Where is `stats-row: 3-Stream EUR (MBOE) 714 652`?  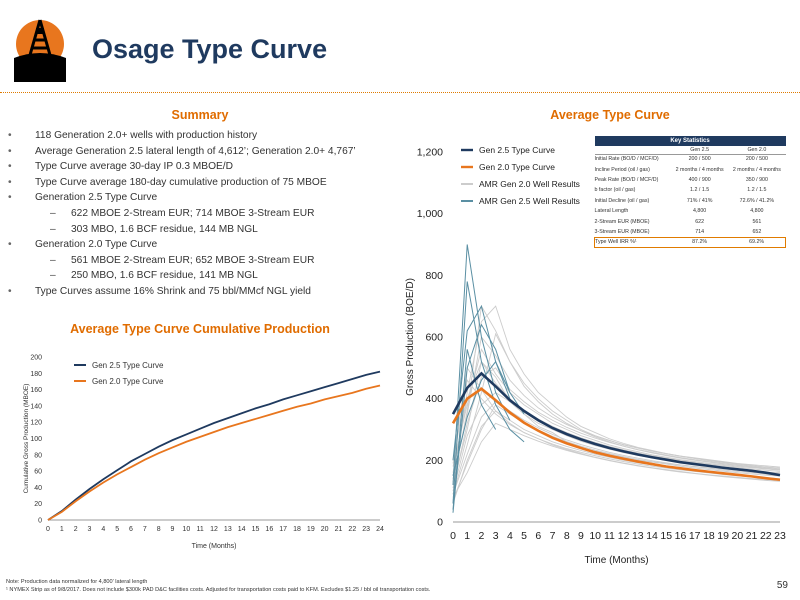 stats-row: 3-Stream EUR (MBOE) 714 652 is located at coordinates (690, 232).